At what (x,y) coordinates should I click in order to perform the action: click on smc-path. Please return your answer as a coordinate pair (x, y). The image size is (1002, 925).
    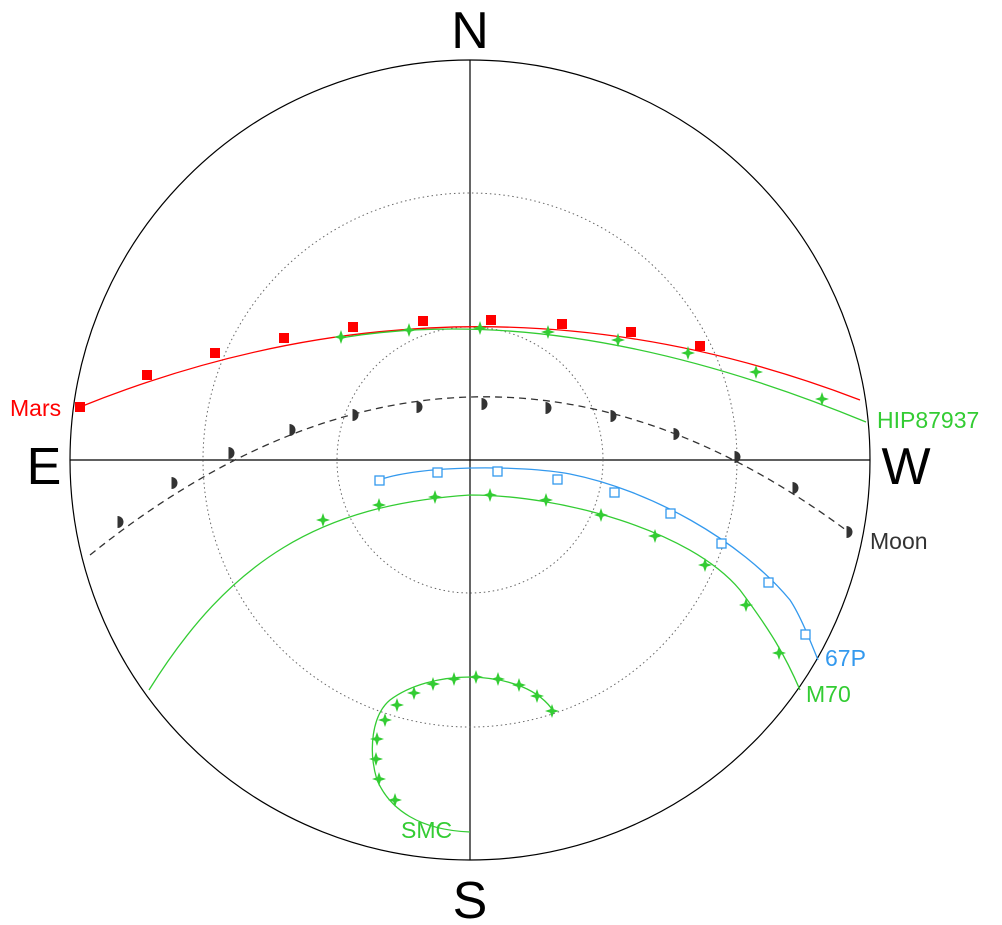
    Looking at the image, I should click on (463, 754).